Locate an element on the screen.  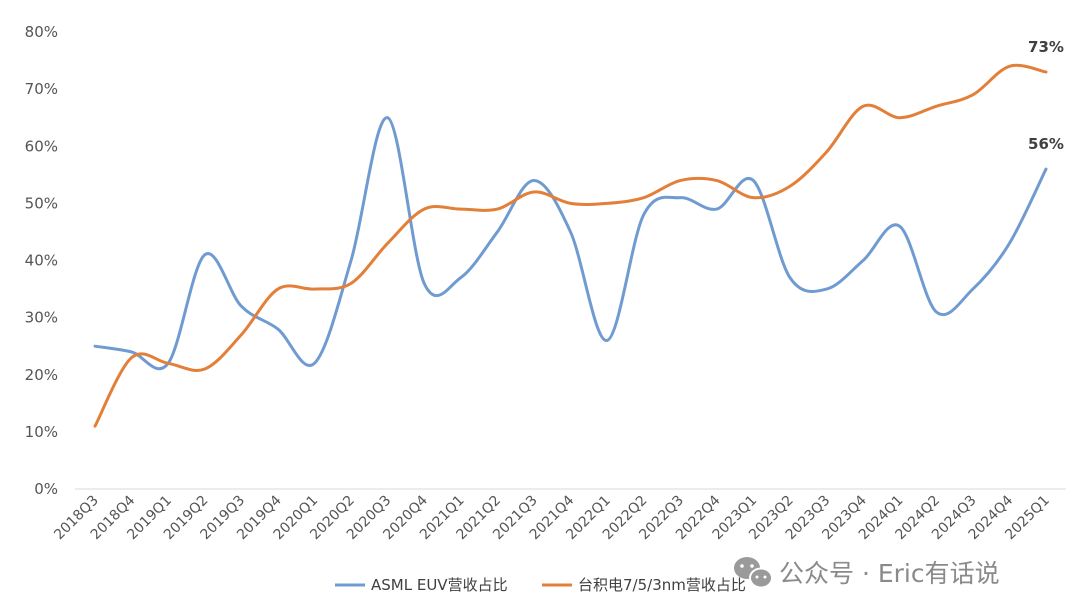
y-tick-label: 0% is located at coordinates (46, 489).